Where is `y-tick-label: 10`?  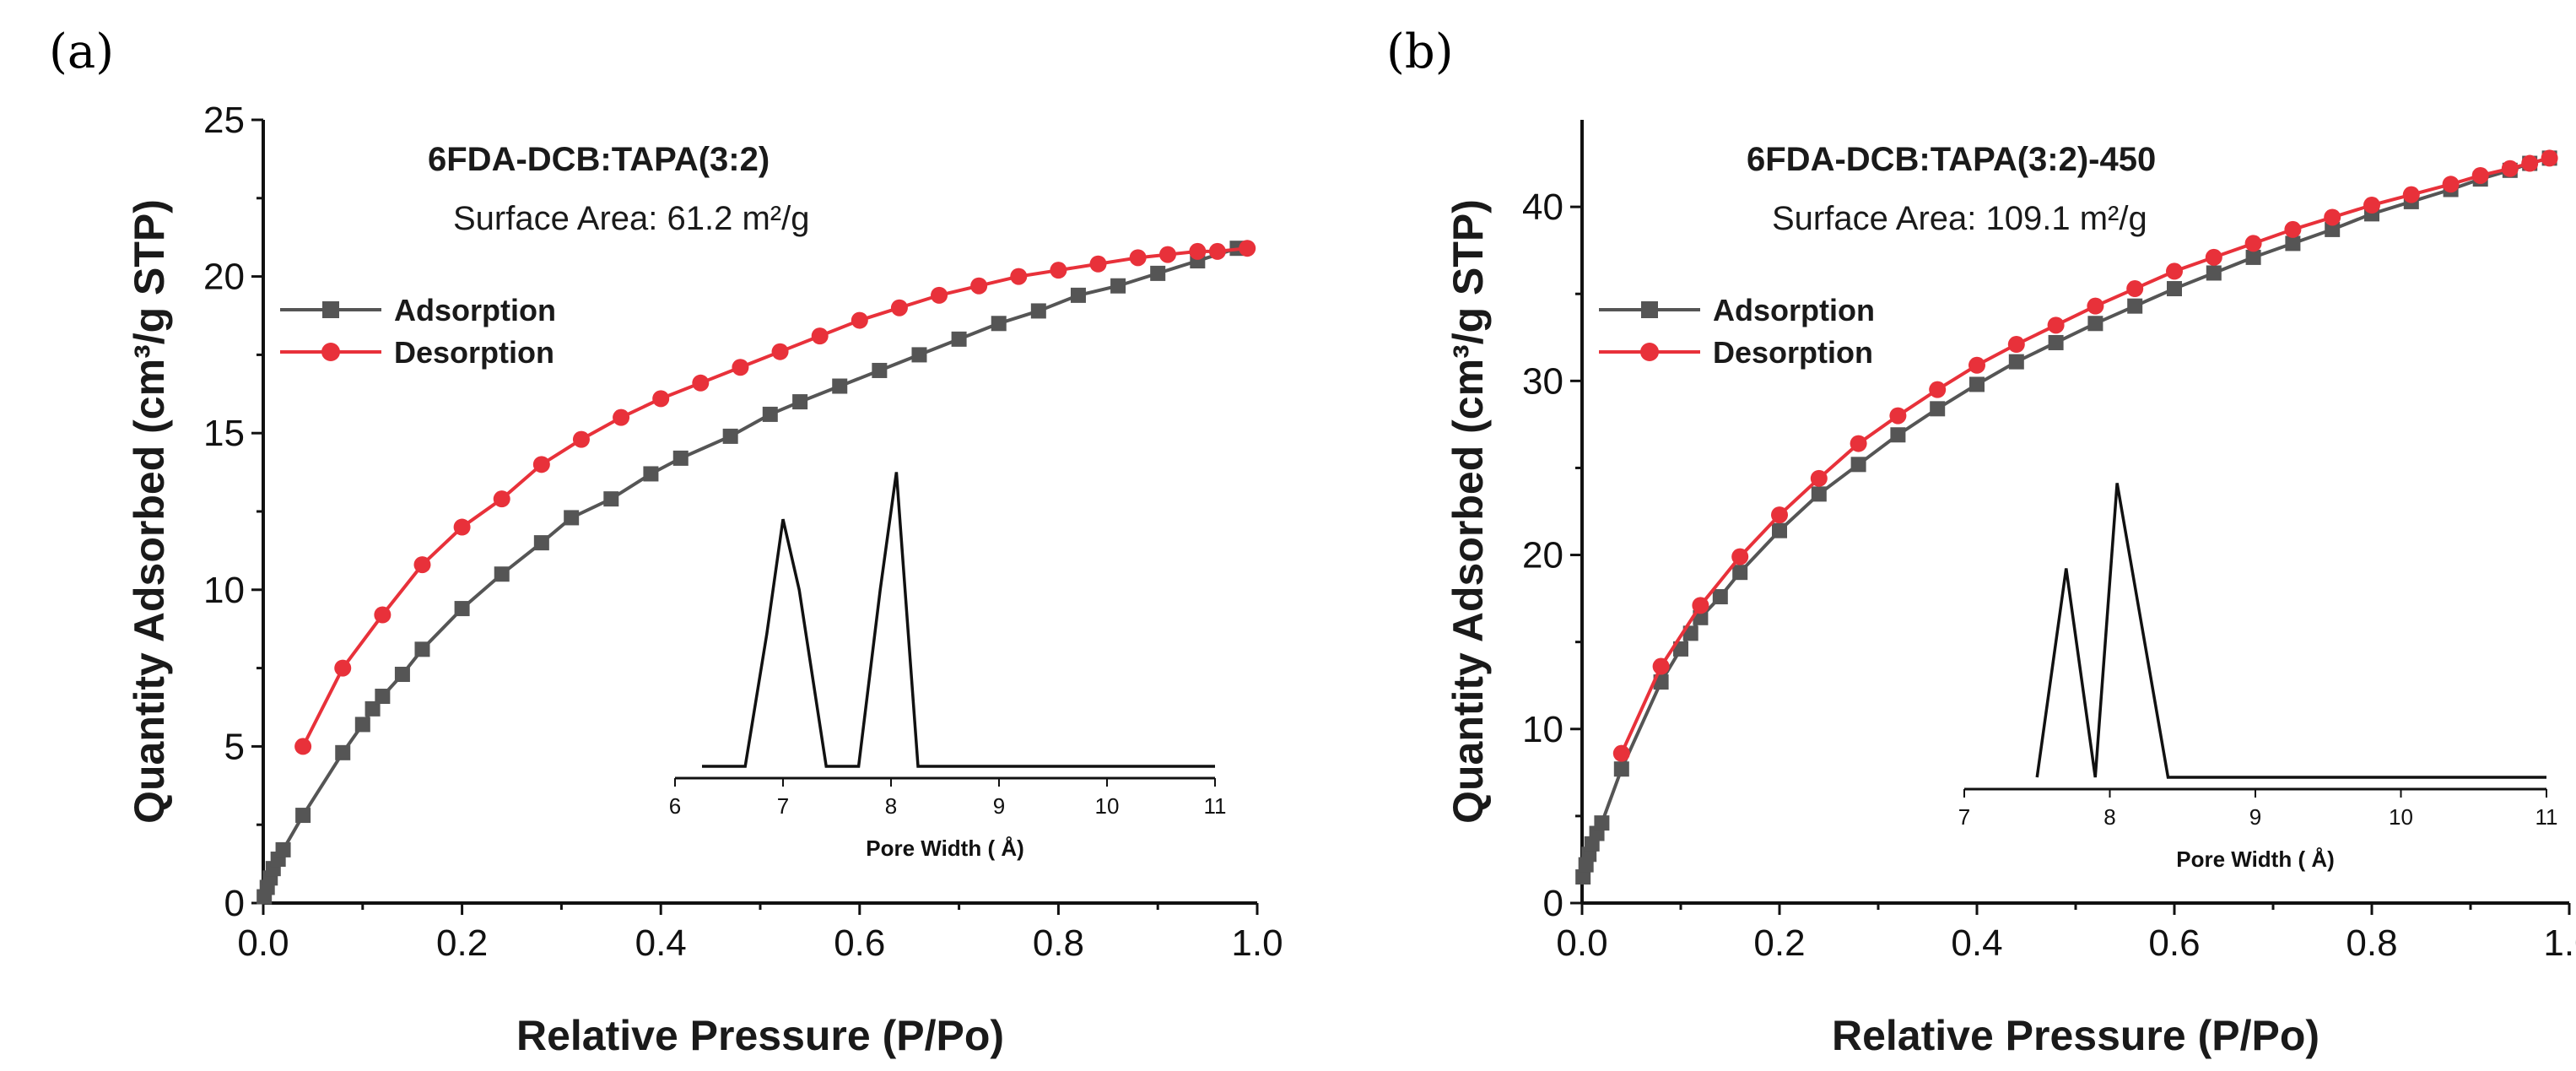
y-tick-label: 10 is located at coordinates (1542, 729).